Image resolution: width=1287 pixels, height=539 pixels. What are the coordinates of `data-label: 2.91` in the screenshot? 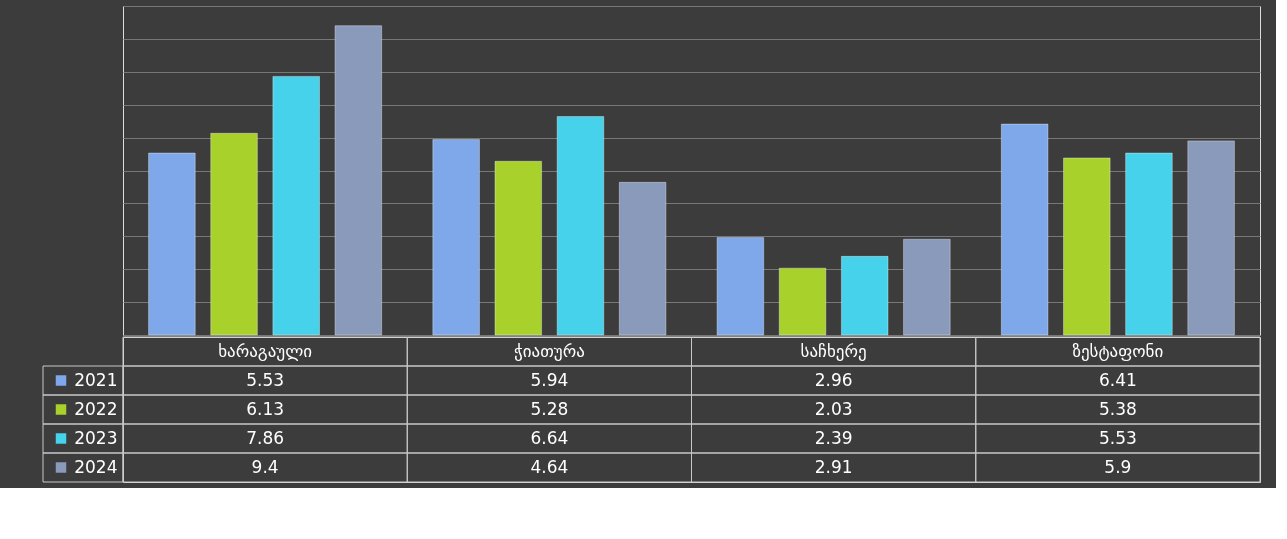 It's located at (833, 466).